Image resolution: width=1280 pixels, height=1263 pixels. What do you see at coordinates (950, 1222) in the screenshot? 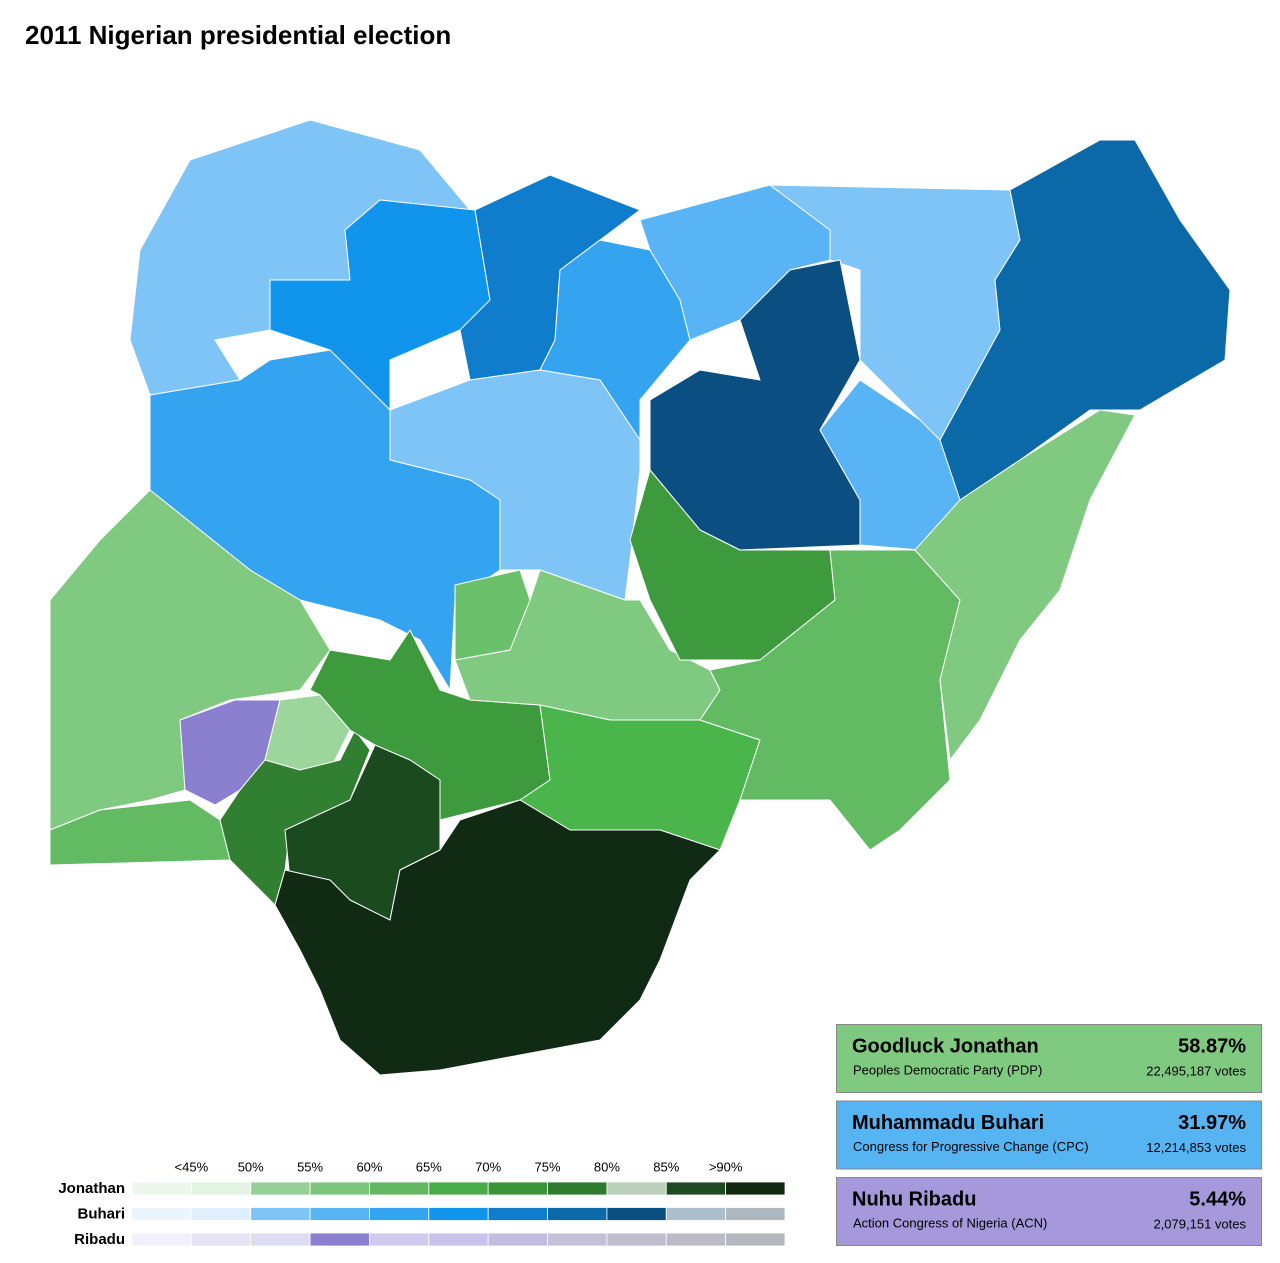
I see `party-name: Action Congress of Nigeria (ACN)` at bounding box center [950, 1222].